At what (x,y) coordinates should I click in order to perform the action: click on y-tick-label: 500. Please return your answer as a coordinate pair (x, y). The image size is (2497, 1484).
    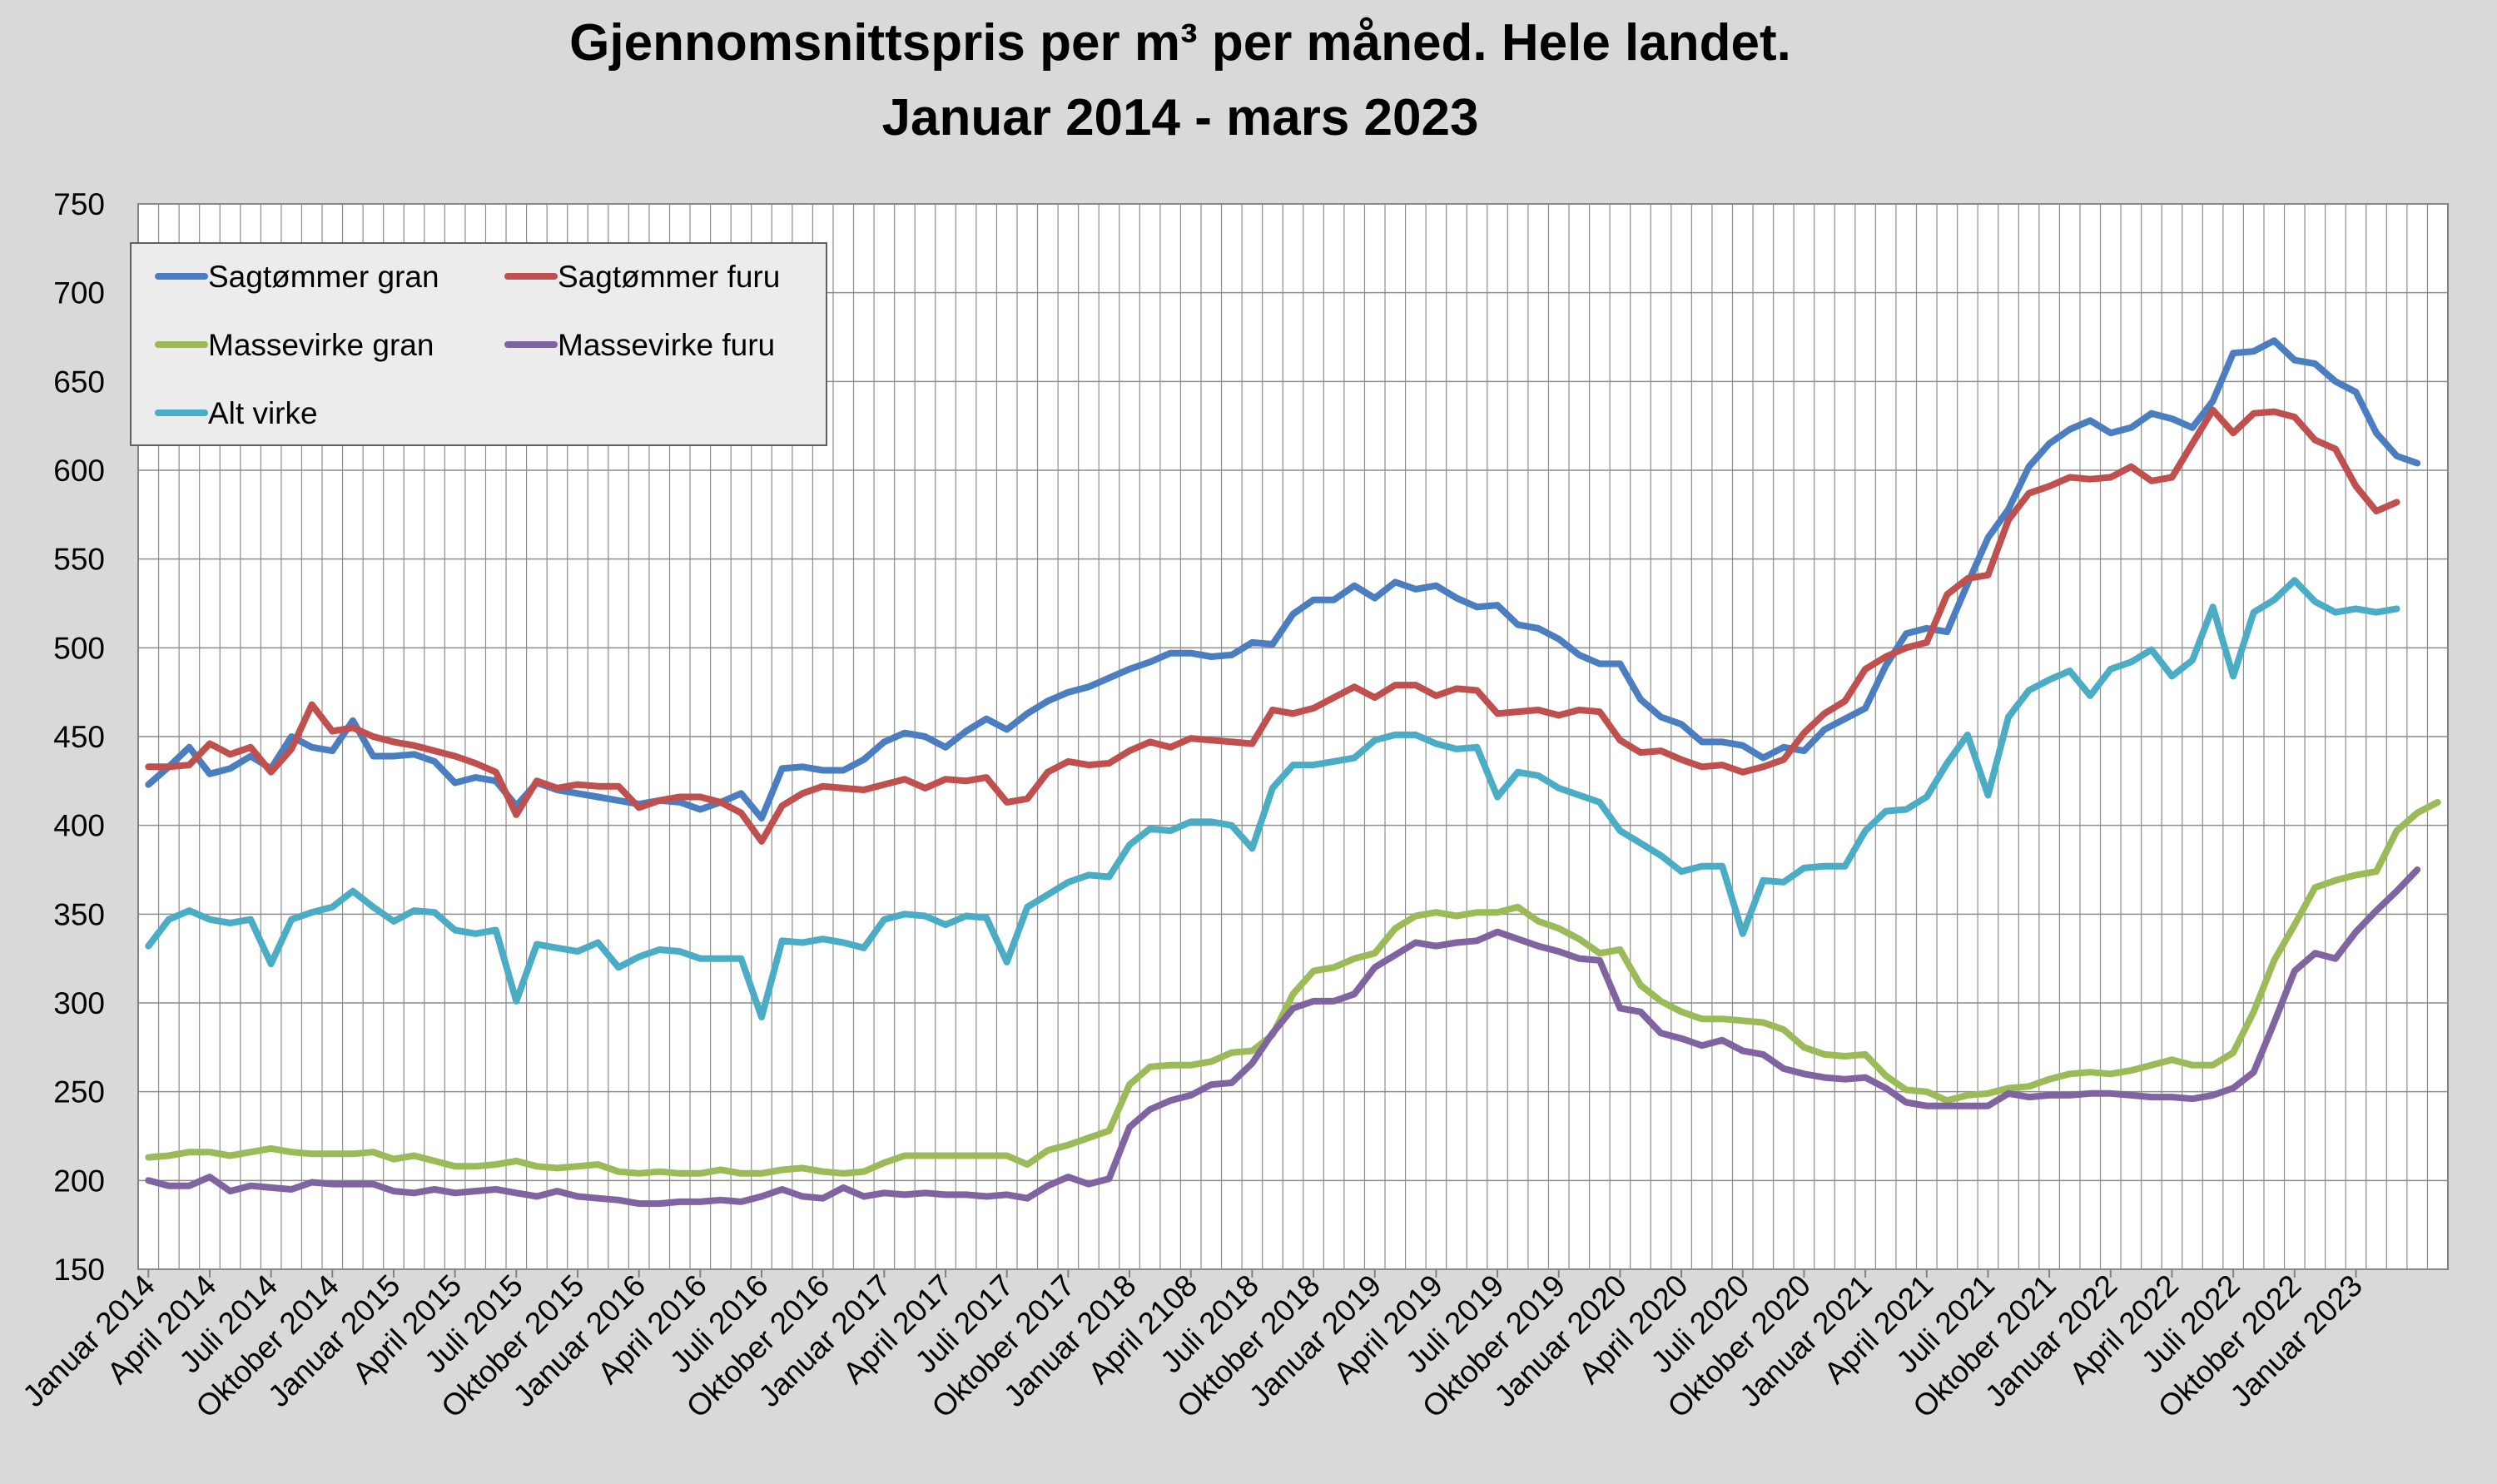
    Looking at the image, I should click on (79, 648).